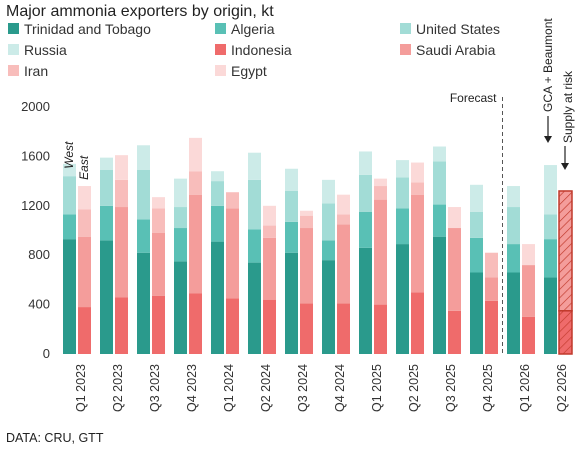 The height and width of the screenshot is (450, 580). Describe the element at coordinates (525, 388) in the screenshot. I see `x-tick-label: Q1 2026` at that location.